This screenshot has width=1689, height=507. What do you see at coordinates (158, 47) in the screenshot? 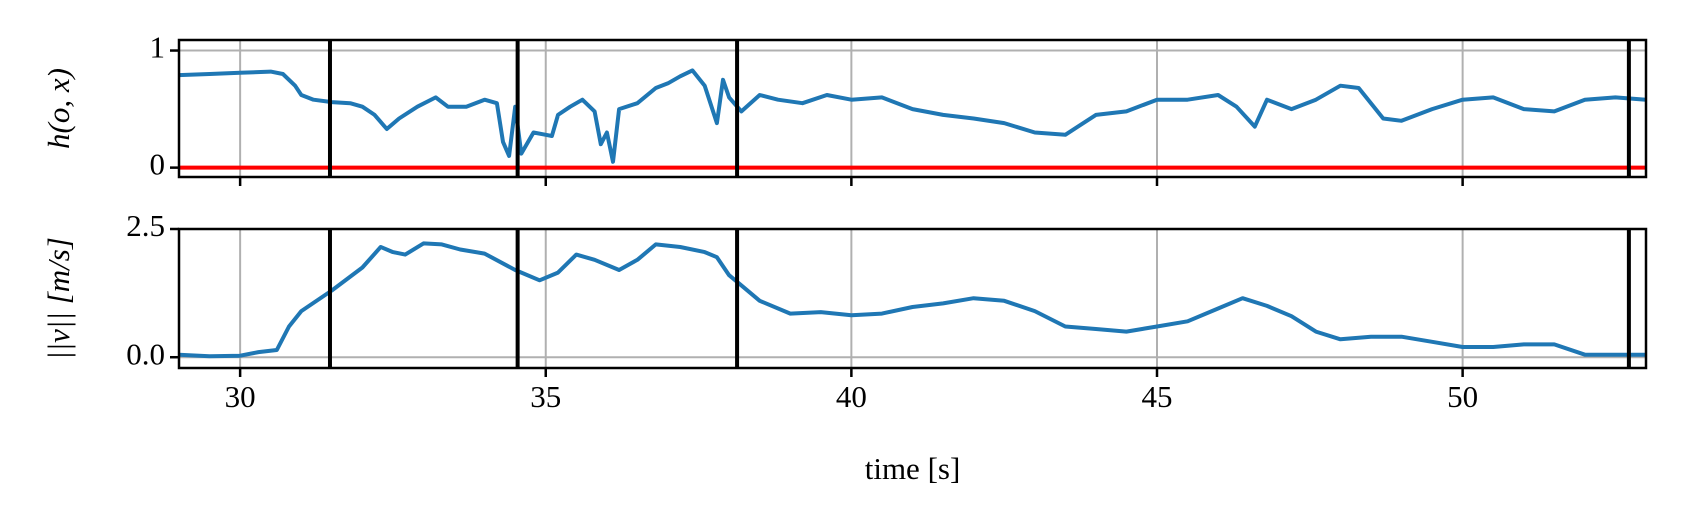
I see `y-tick-label: 1` at bounding box center [158, 47].